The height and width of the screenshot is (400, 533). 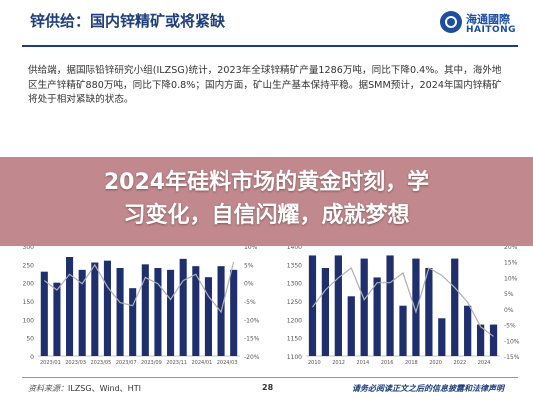 What do you see at coordinates (387, 363) in the screenshot?
I see `x-tick-label: 2016` at bounding box center [387, 363].